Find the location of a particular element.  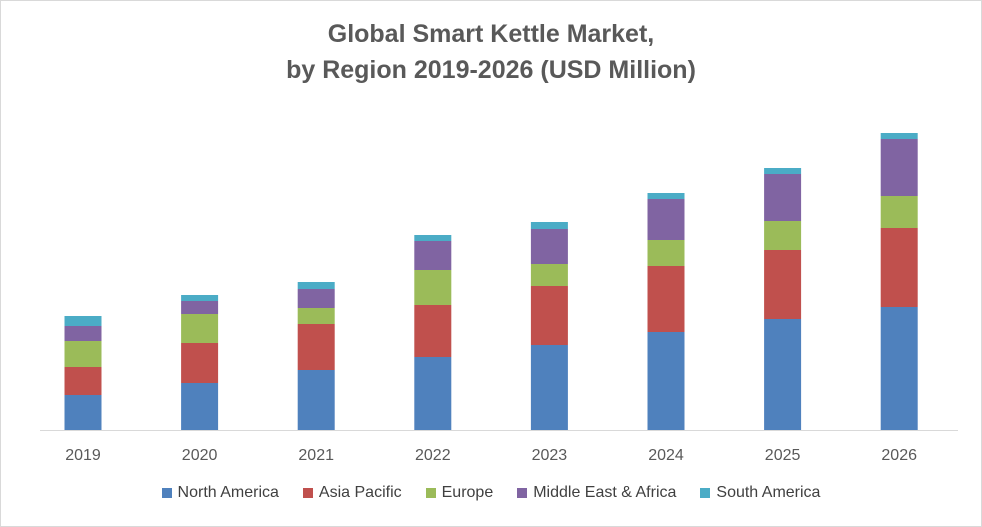

x-tick-label: 2026 is located at coordinates (899, 455).